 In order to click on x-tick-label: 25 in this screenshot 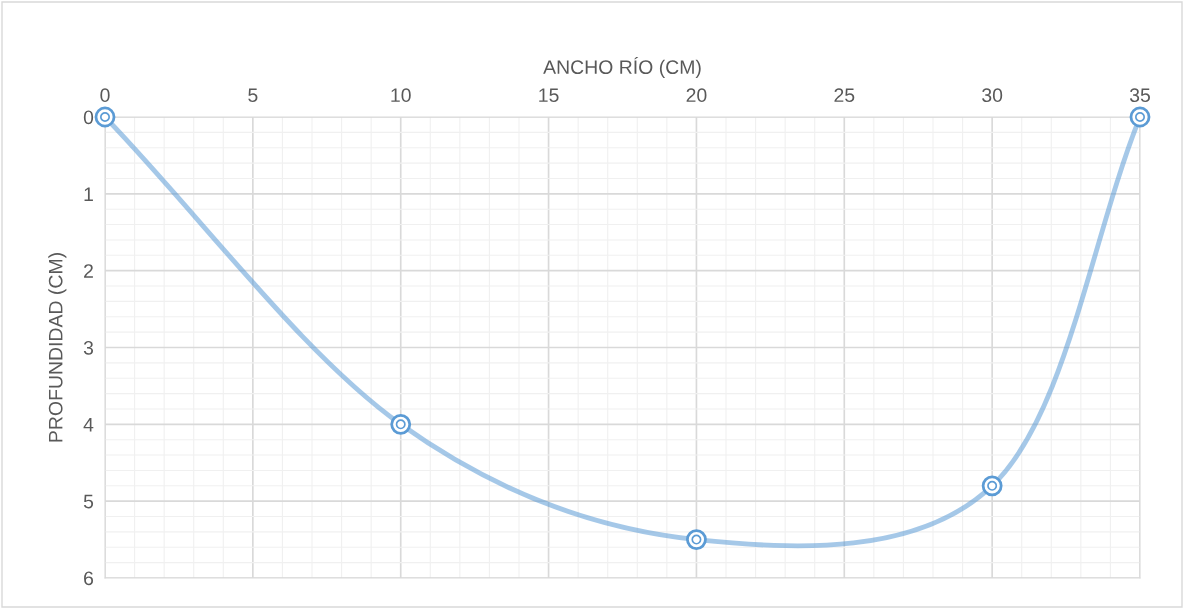, I will do `click(844, 95)`.